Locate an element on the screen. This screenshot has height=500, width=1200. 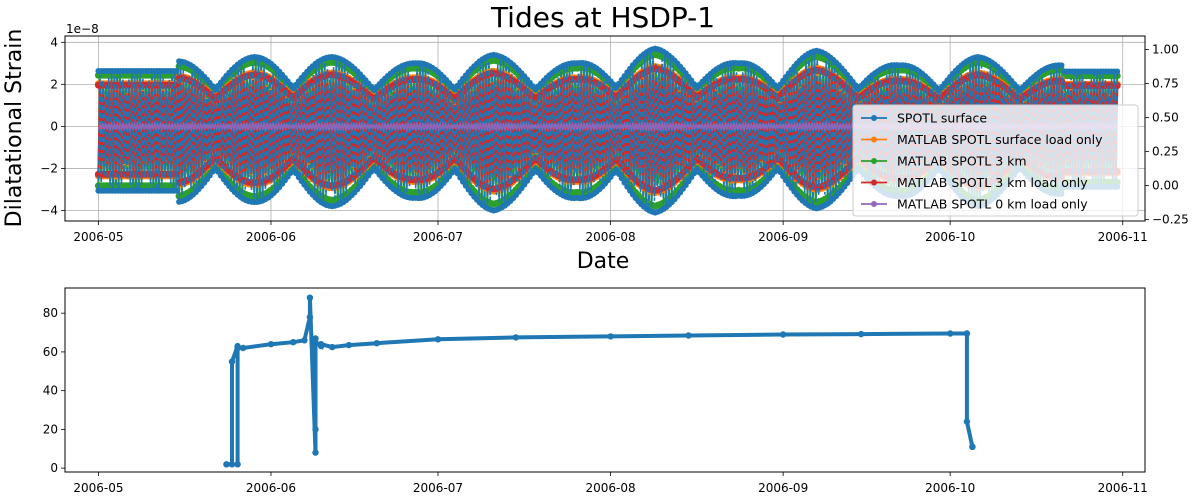
y-tick-label: −4 is located at coordinates (49, 210).